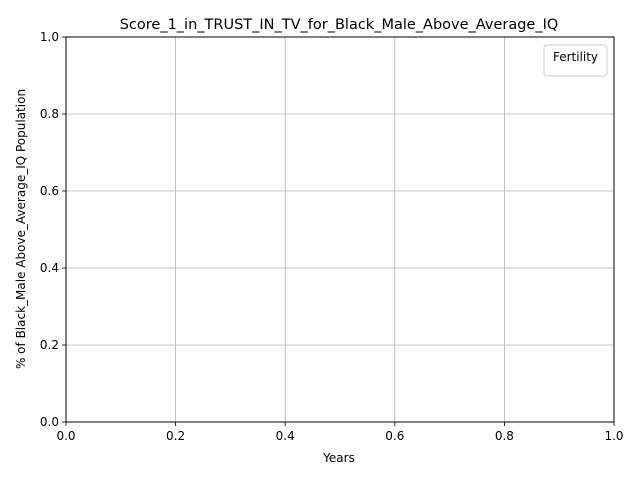 The height and width of the screenshot is (484, 640). What do you see at coordinates (49, 37) in the screenshot?
I see `y-tick-label: 1.0` at bounding box center [49, 37].